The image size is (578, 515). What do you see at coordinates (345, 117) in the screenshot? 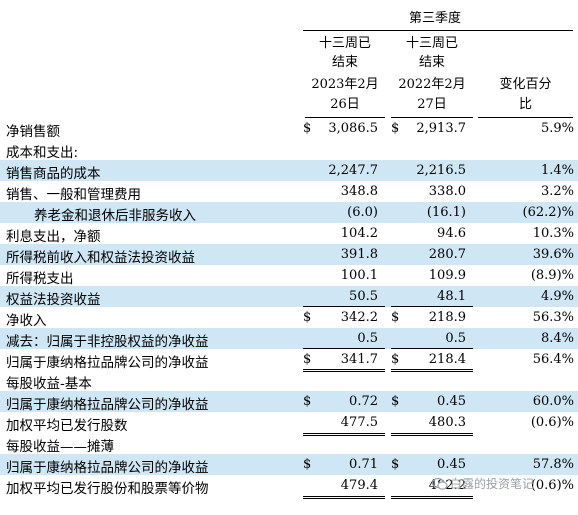
I see `col1-header-rule` at bounding box center [345, 117].